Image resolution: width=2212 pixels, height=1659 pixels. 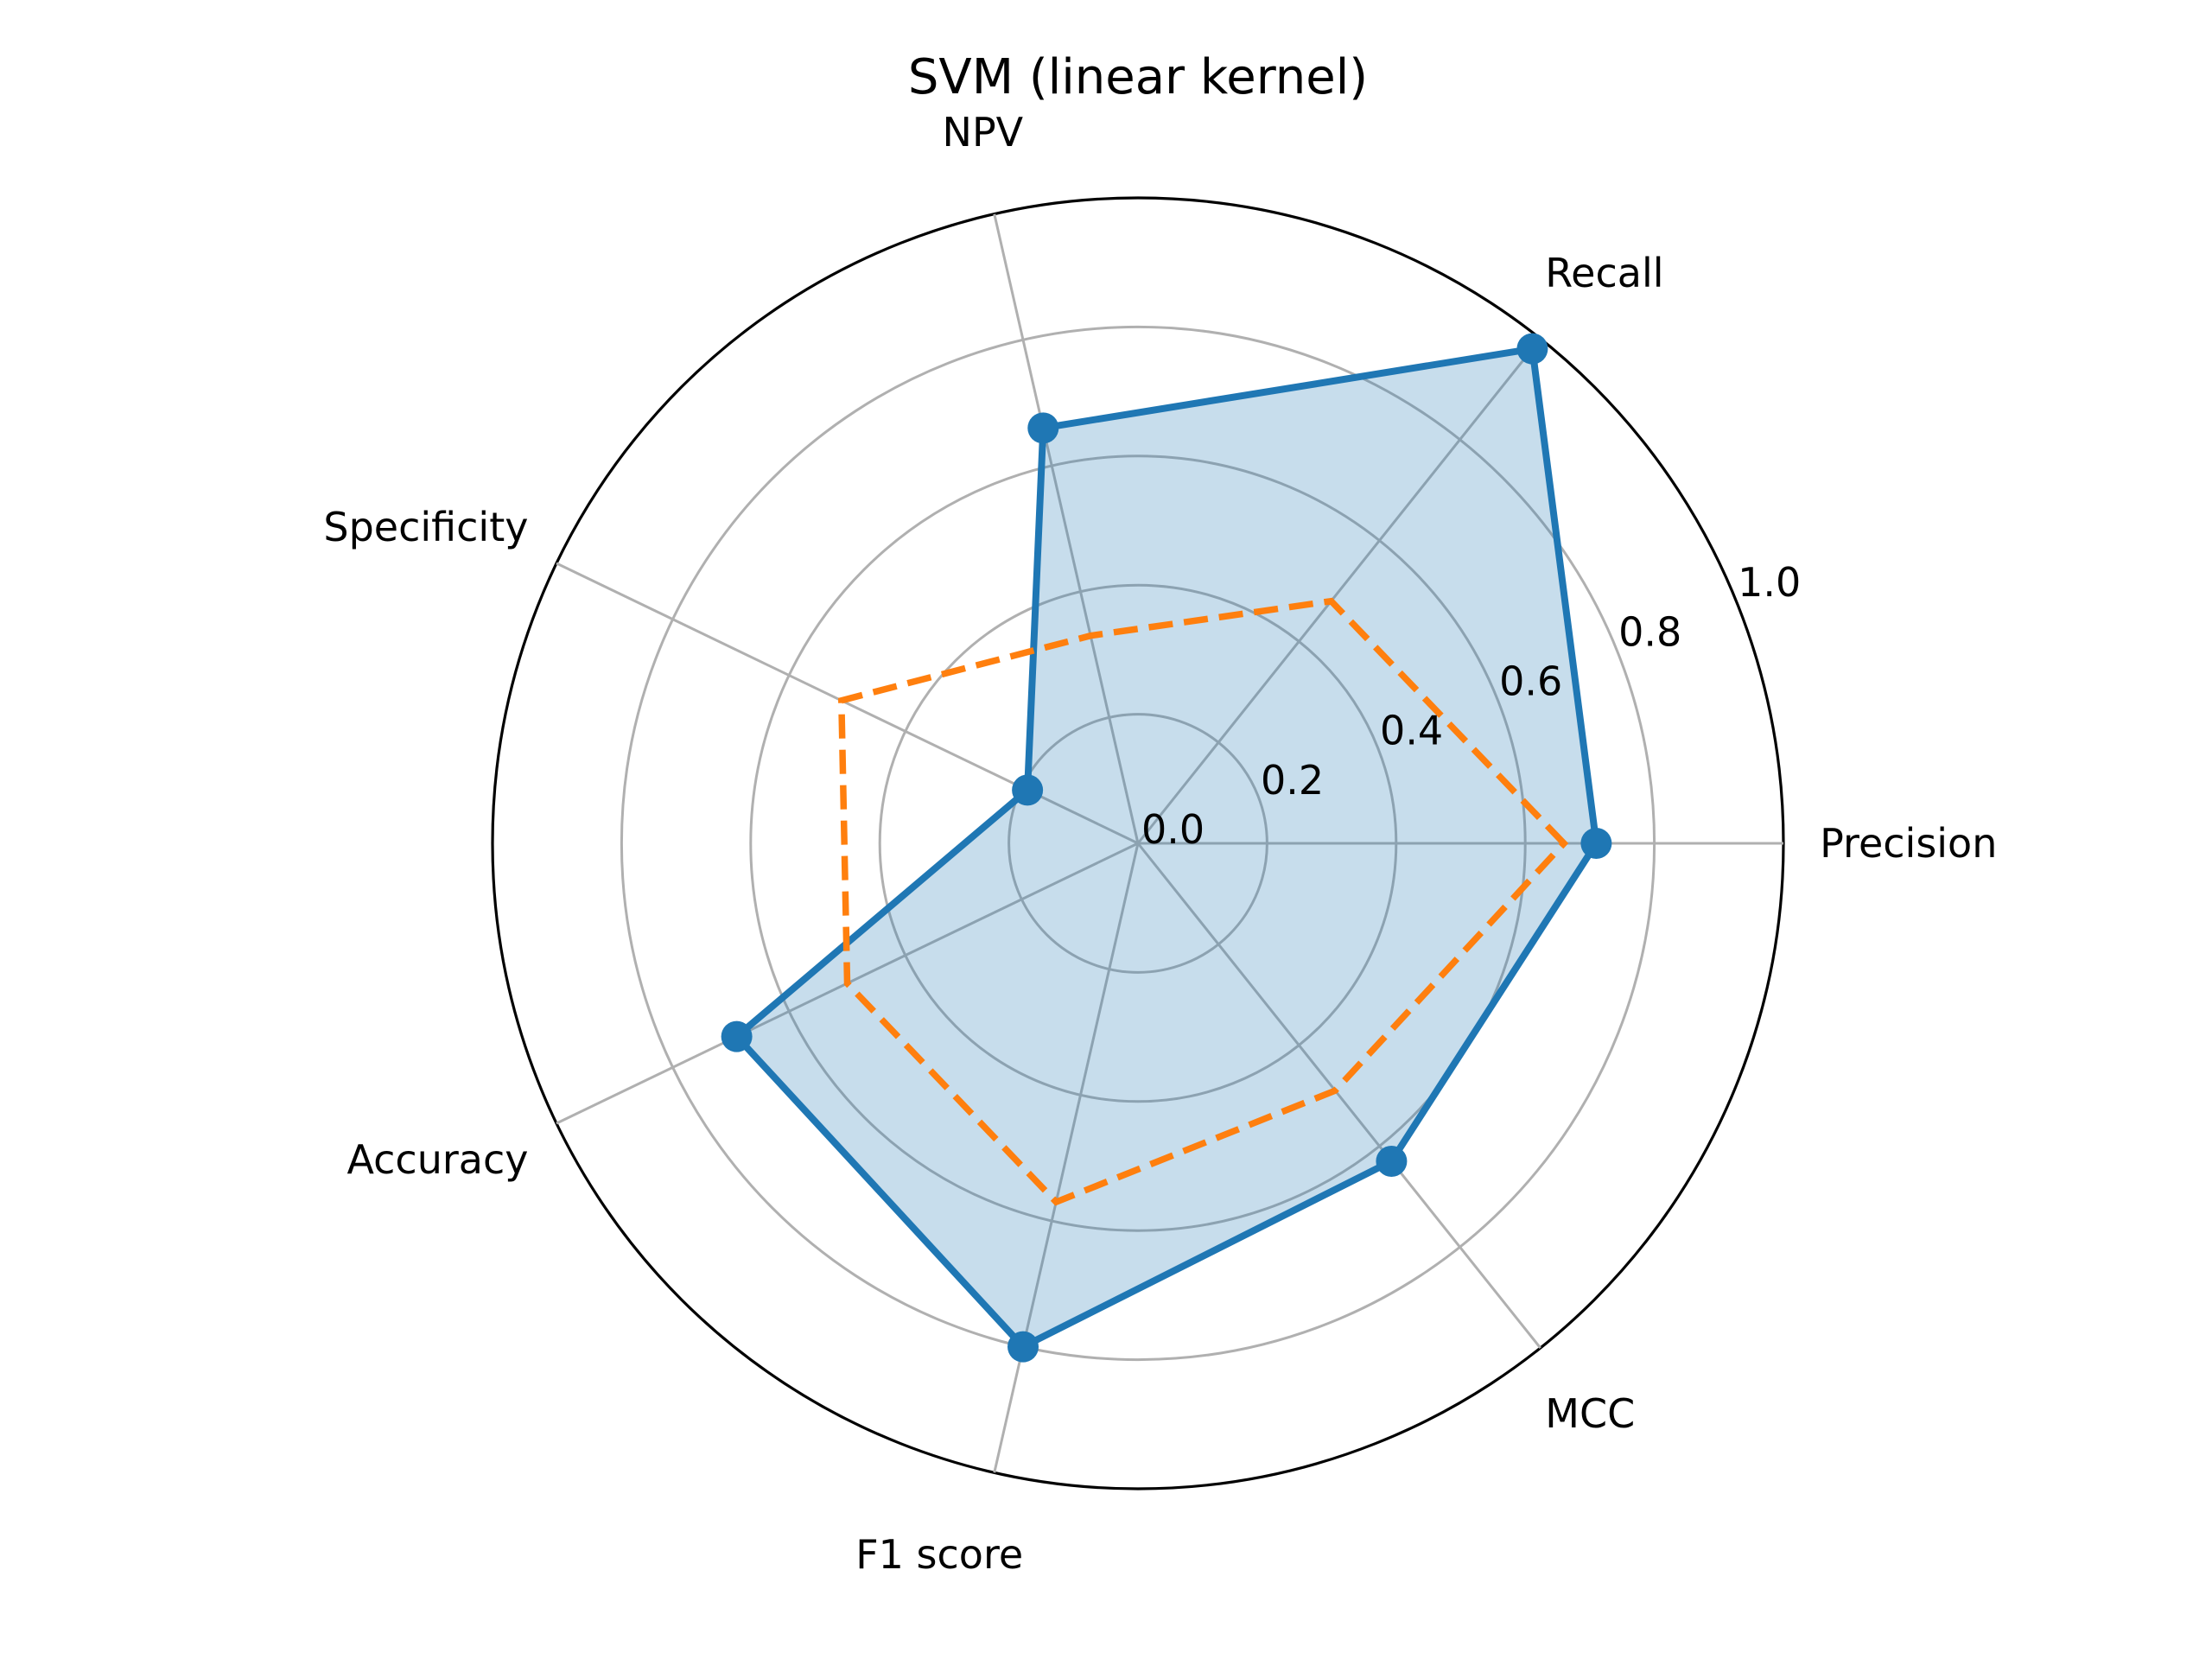 I want to click on radial-tick-label: 0.8, so click(x=1649, y=631).